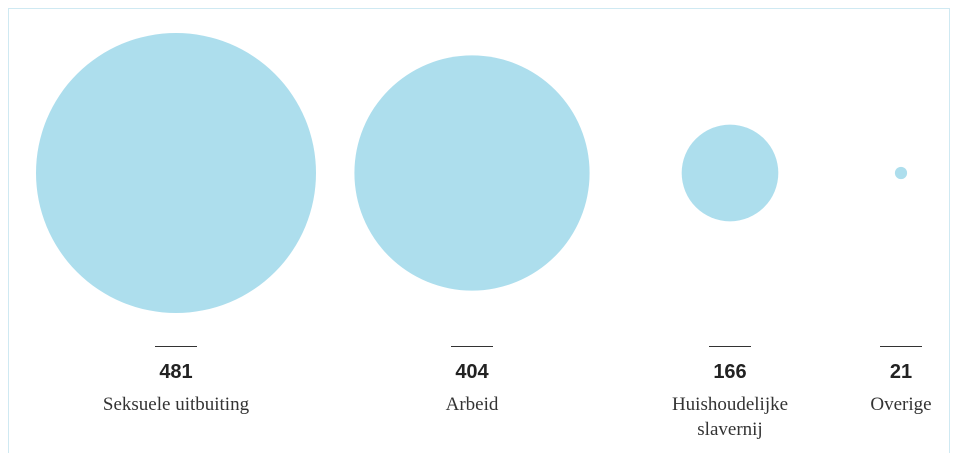 This screenshot has height=453, width=954. I want to click on label-group: 166 Huishoudelijke slavernij, so click(730, 391).